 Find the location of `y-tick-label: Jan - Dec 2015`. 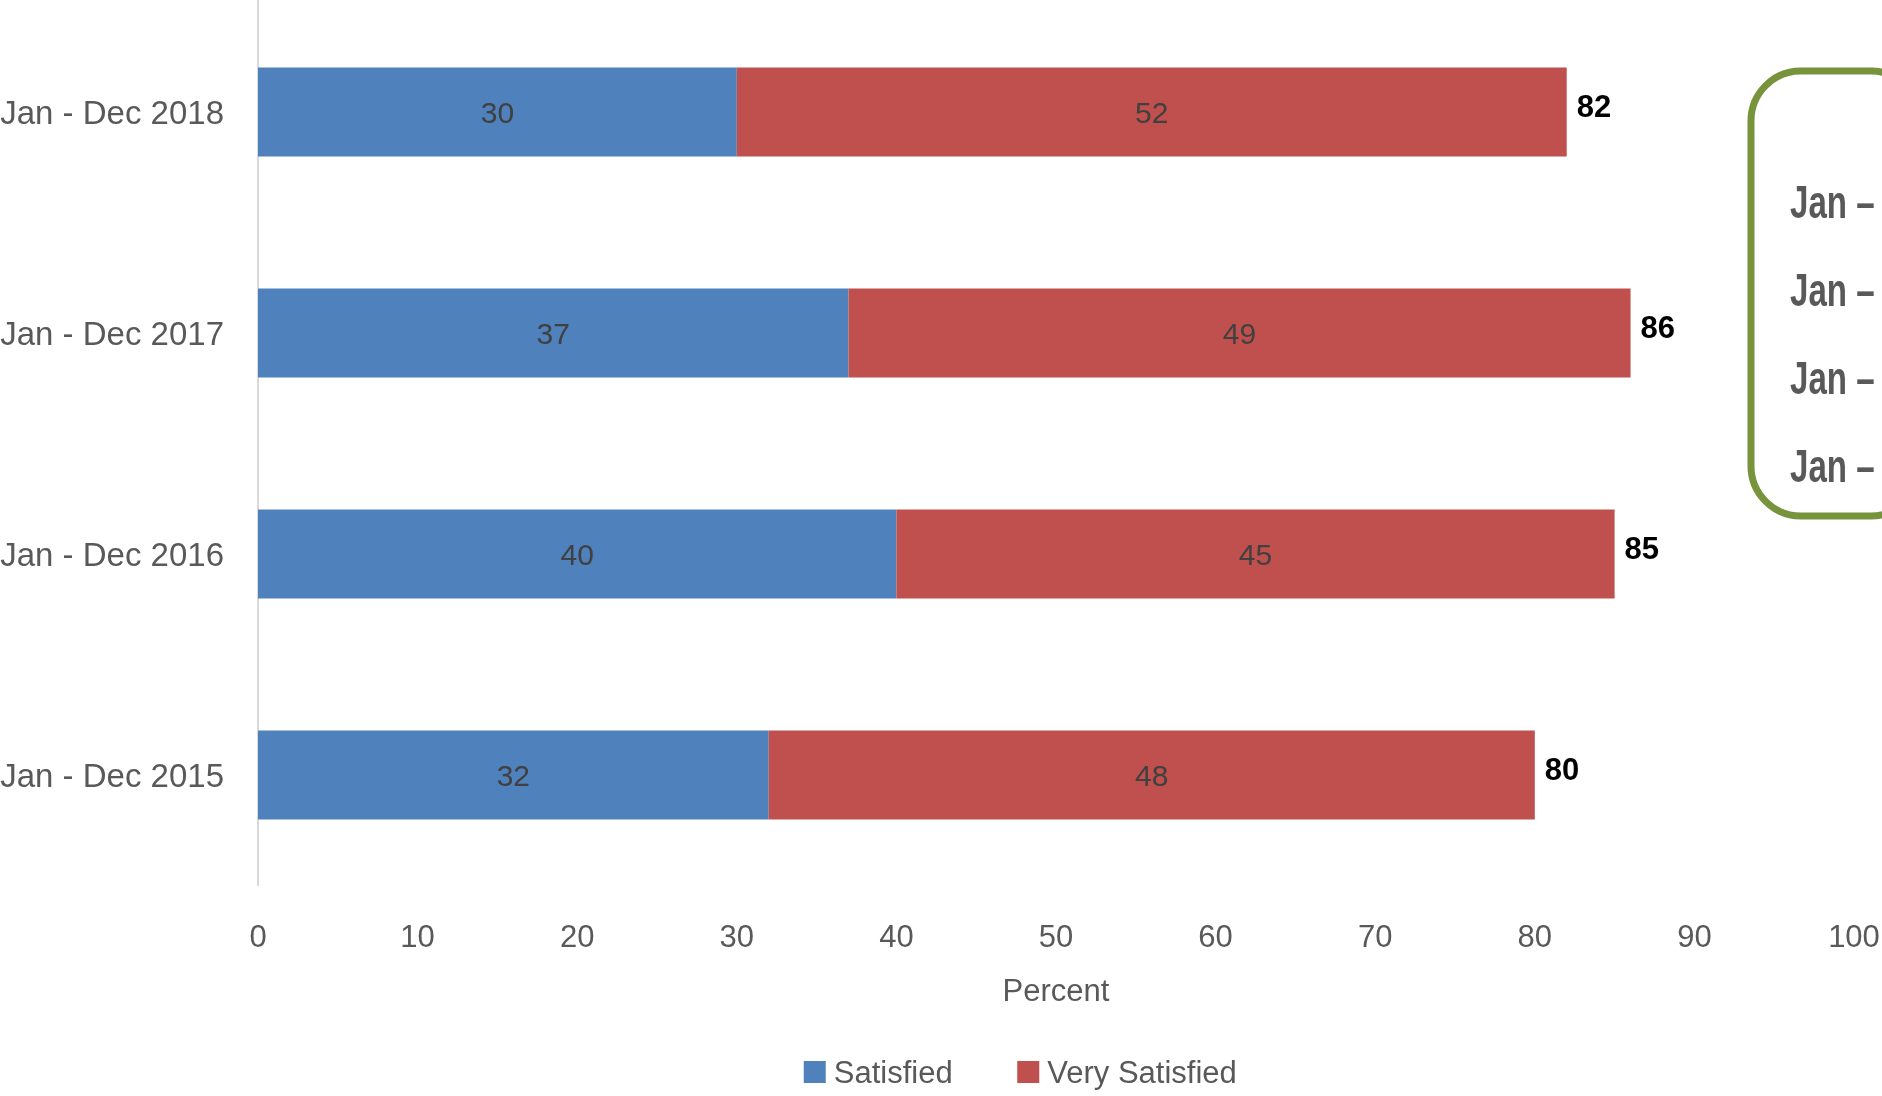

y-tick-label: Jan - Dec 2015 is located at coordinates (112, 775).